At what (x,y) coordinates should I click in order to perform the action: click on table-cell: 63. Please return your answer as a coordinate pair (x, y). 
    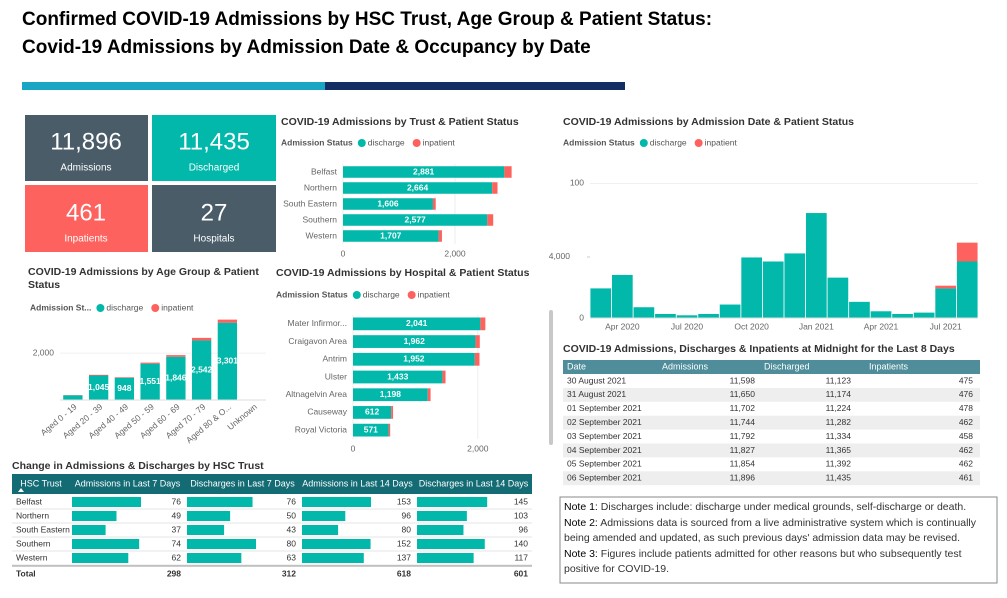
    Looking at the image, I should click on (292, 557).